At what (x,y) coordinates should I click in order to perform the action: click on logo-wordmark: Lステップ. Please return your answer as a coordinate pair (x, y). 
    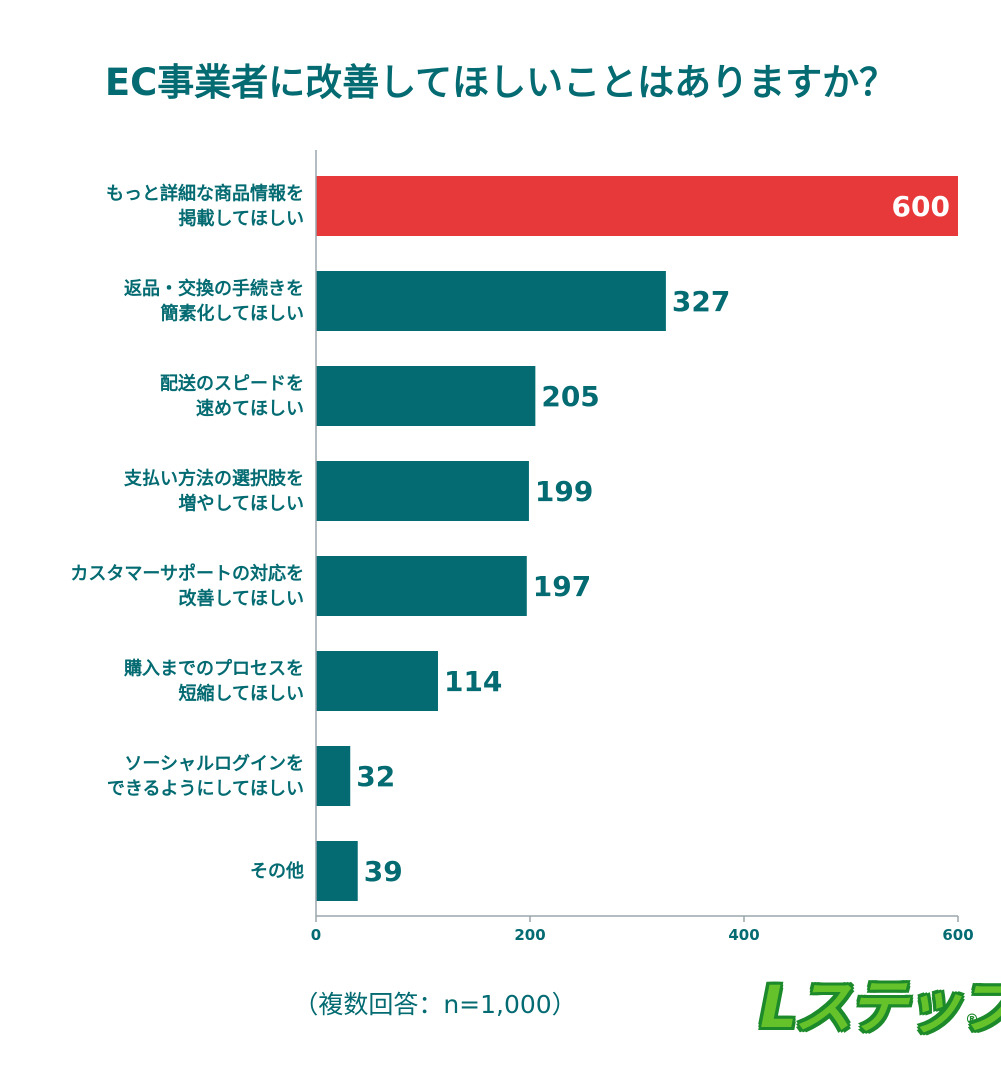
    Looking at the image, I should click on (880, 1007).